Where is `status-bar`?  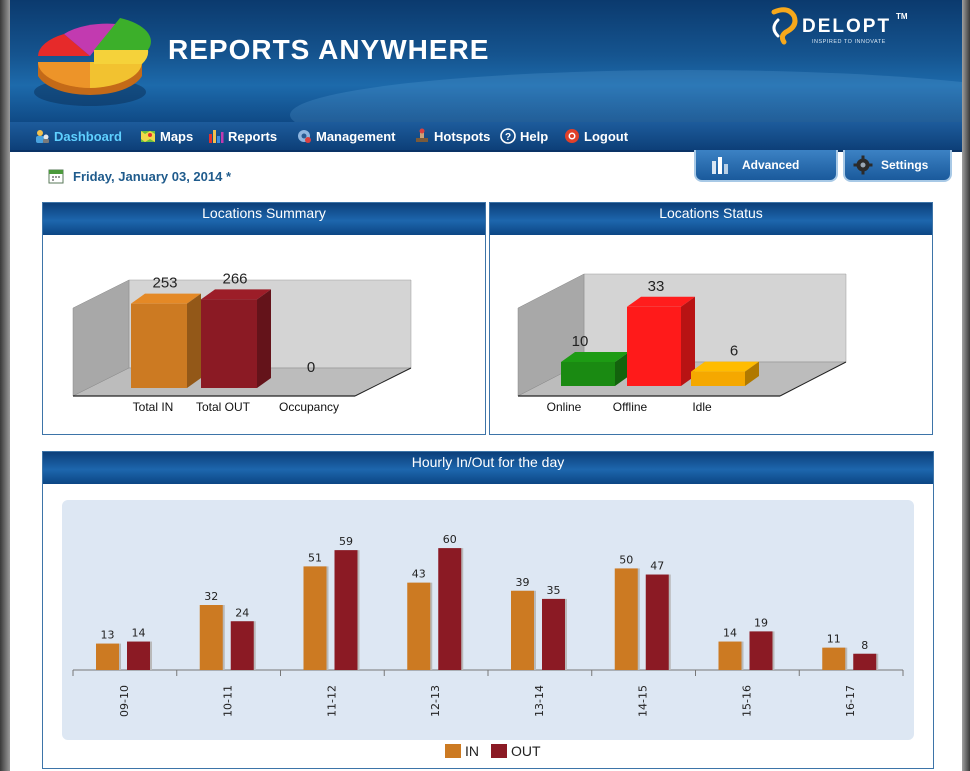 status-bar is located at coordinates (595, 369).